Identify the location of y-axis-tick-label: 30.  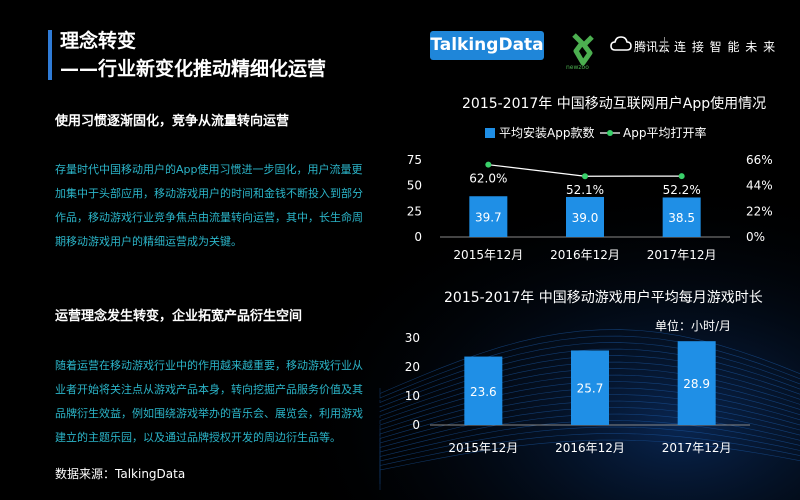
(412, 338).